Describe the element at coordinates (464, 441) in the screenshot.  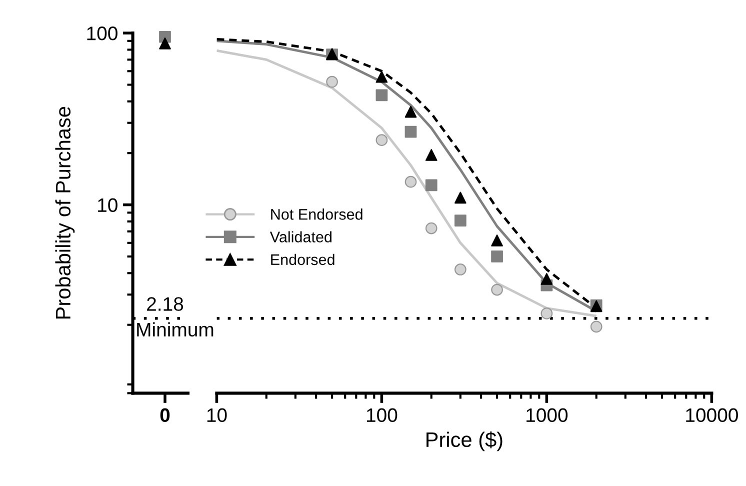
I see `x-axis-title: Price ($)` at that location.